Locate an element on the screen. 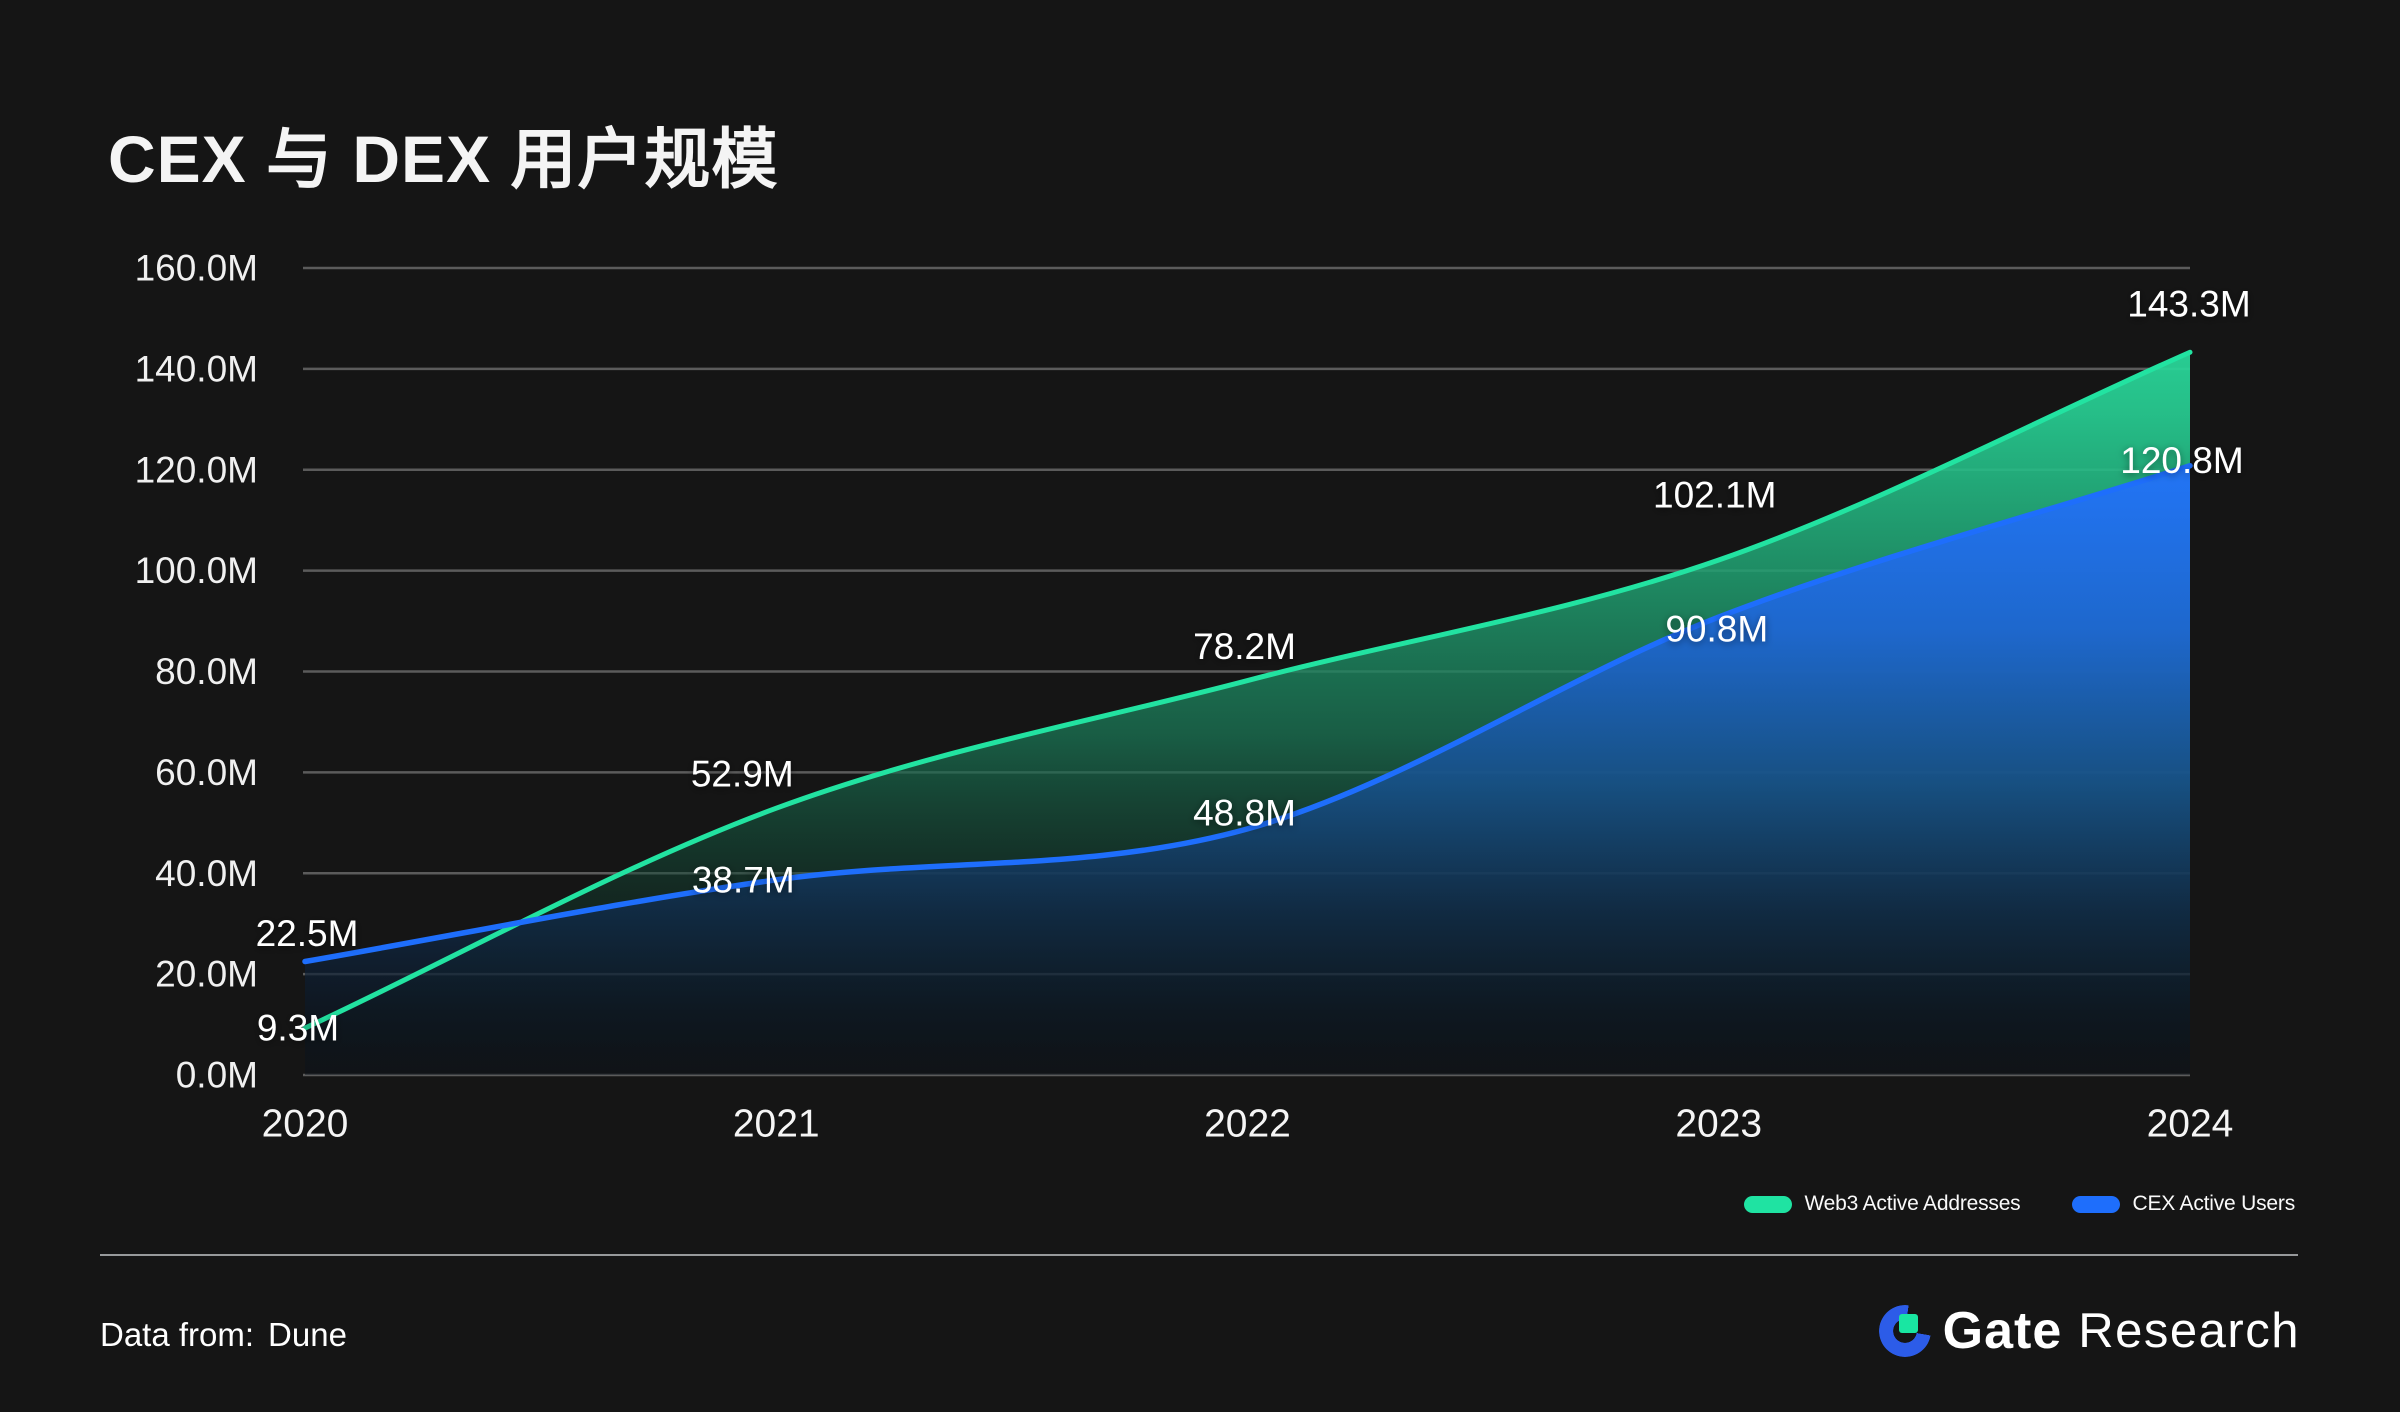 The image size is (2400, 1412). data-point-label: 22.5M is located at coordinates (307, 933).